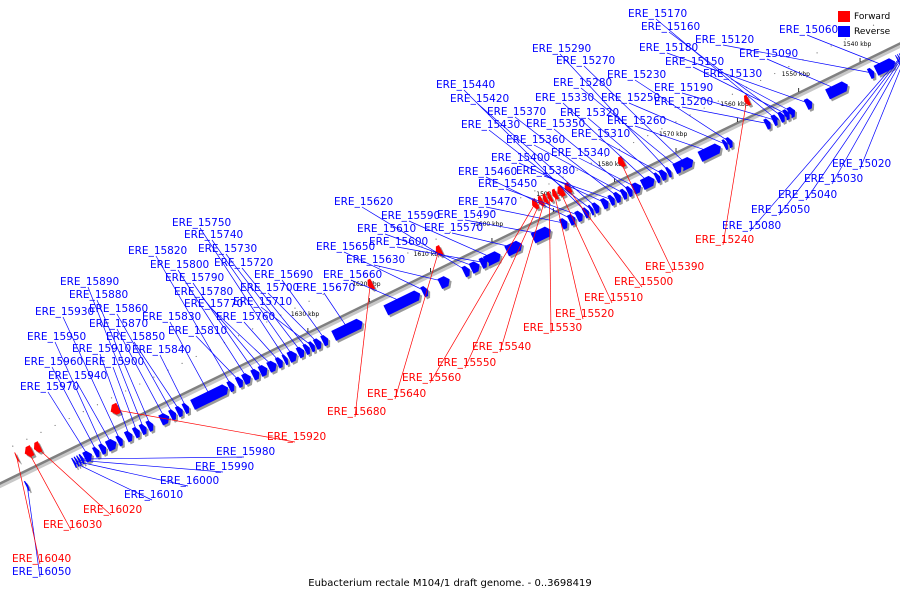  Describe the element at coordinates (479, 99) in the screenshot. I see `gene-label: ERE_15420` at that location.